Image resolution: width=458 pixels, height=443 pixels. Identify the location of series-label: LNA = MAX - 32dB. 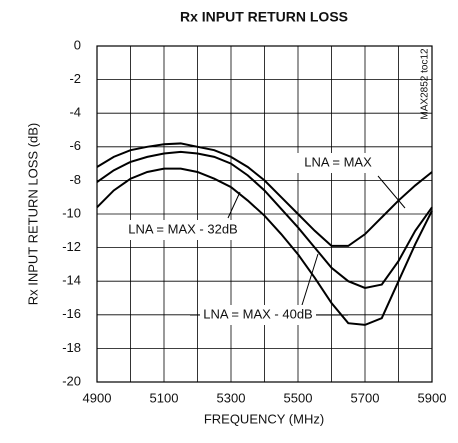
(182, 228).